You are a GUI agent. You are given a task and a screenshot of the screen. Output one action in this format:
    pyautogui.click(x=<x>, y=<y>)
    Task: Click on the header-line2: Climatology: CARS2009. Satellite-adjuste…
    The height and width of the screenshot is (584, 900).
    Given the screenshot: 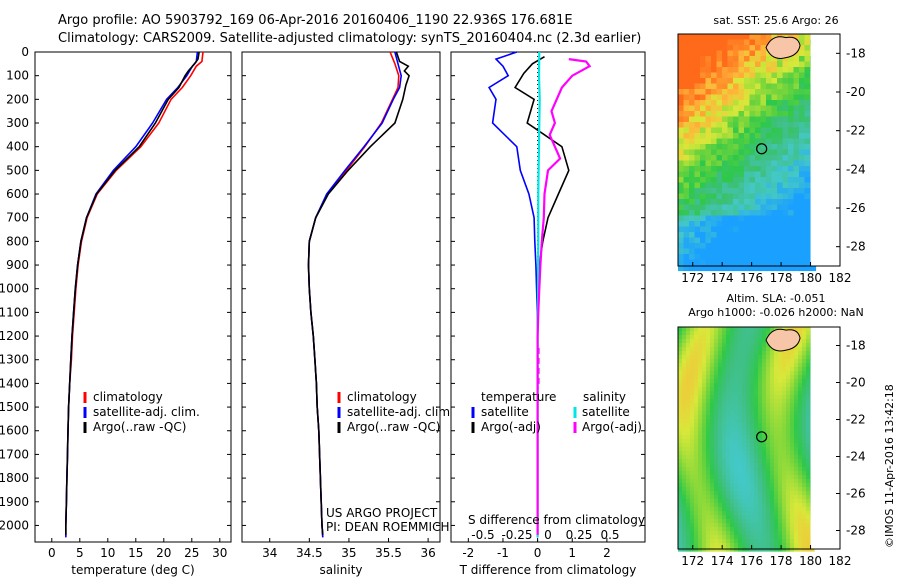 What is the action you would take?
    pyautogui.click(x=349, y=38)
    